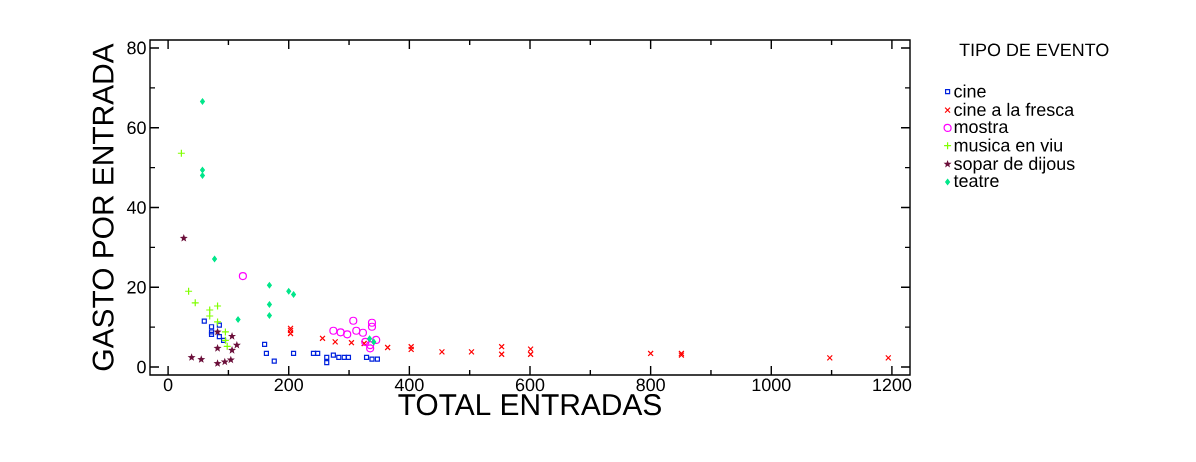 The height and width of the screenshot is (462, 1196). Describe the element at coordinates (409, 385) in the screenshot. I see `x-tick-label: 400` at that location.